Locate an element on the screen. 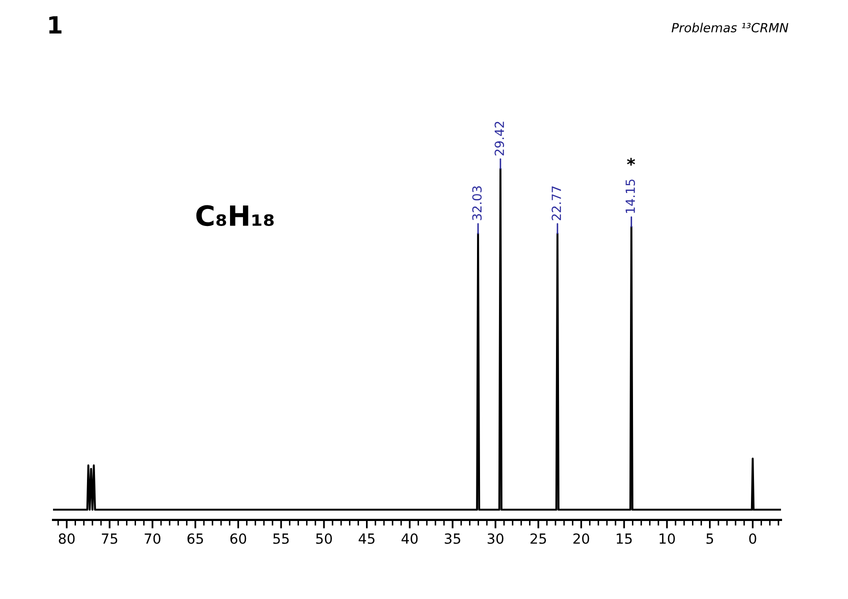 Image resolution: width=848 pixels, height=599 pixels. chart-subtitle: Problemas ¹³CRMN is located at coordinates (730, 27).